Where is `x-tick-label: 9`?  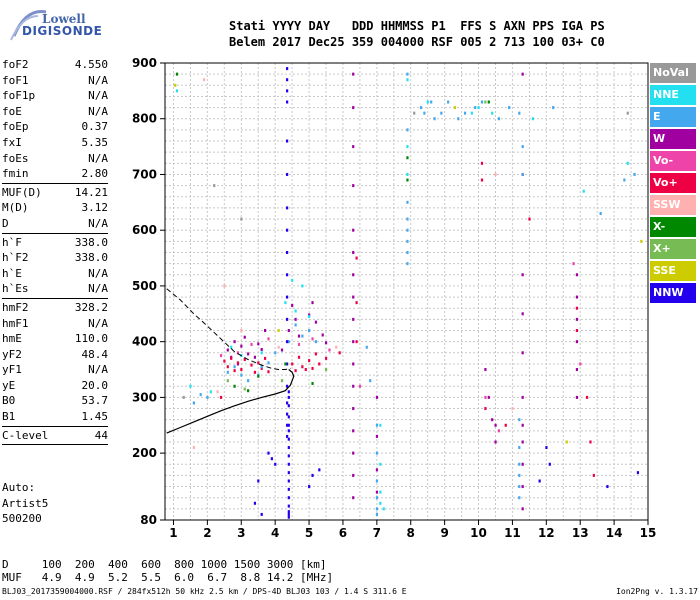 x-tick-label: 9 is located at coordinates (444, 533).